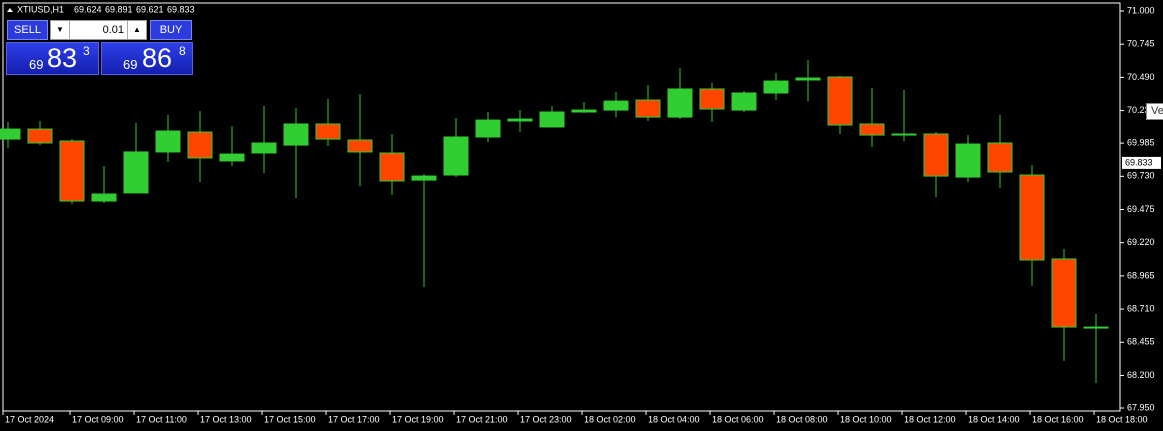 This screenshot has width=1163, height=431. What do you see at coordinates (1058, 419) in the screenshot?
I see `x-tick-label: 18 Oct 16:00` at bounding box center [1058, 419].